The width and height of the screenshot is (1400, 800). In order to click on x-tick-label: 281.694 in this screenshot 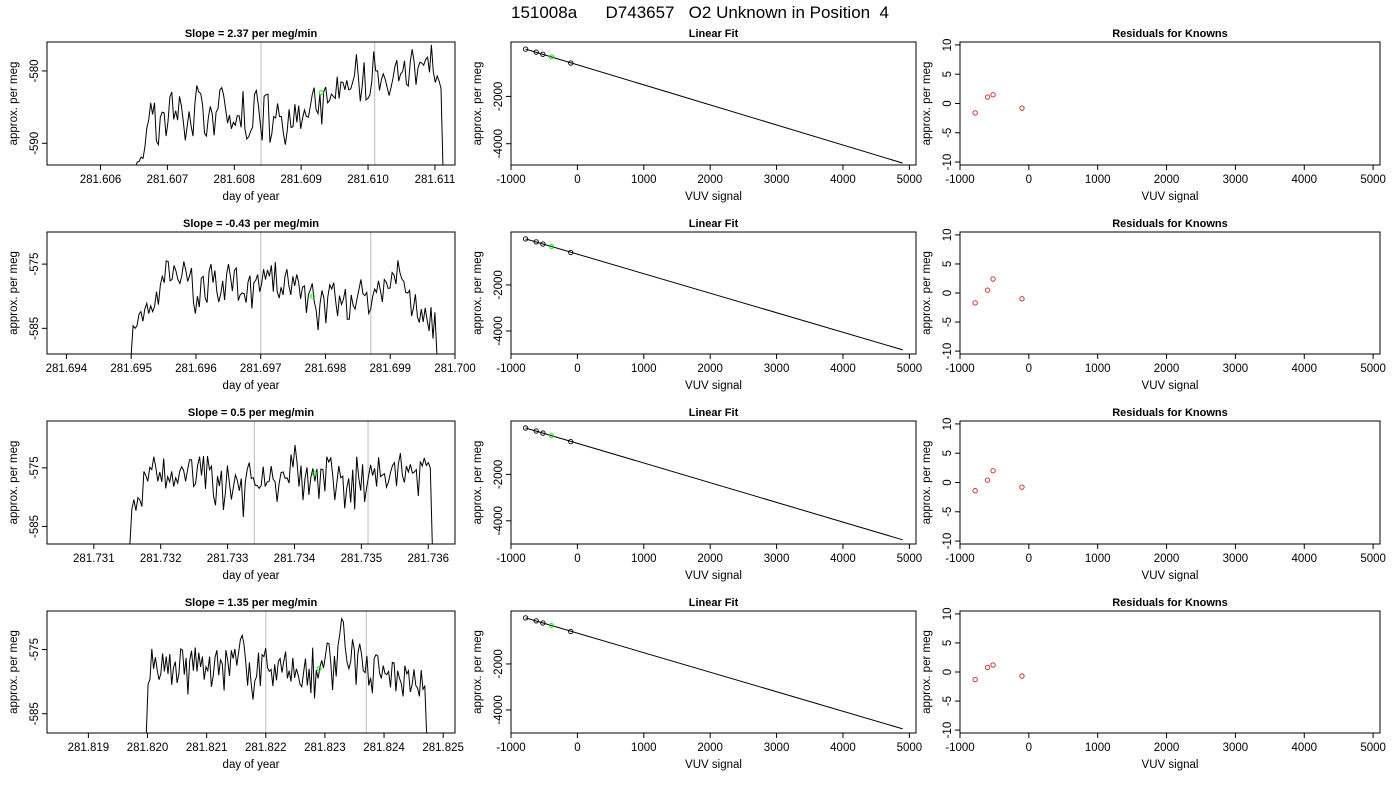, I will do `click(67, 369)`.